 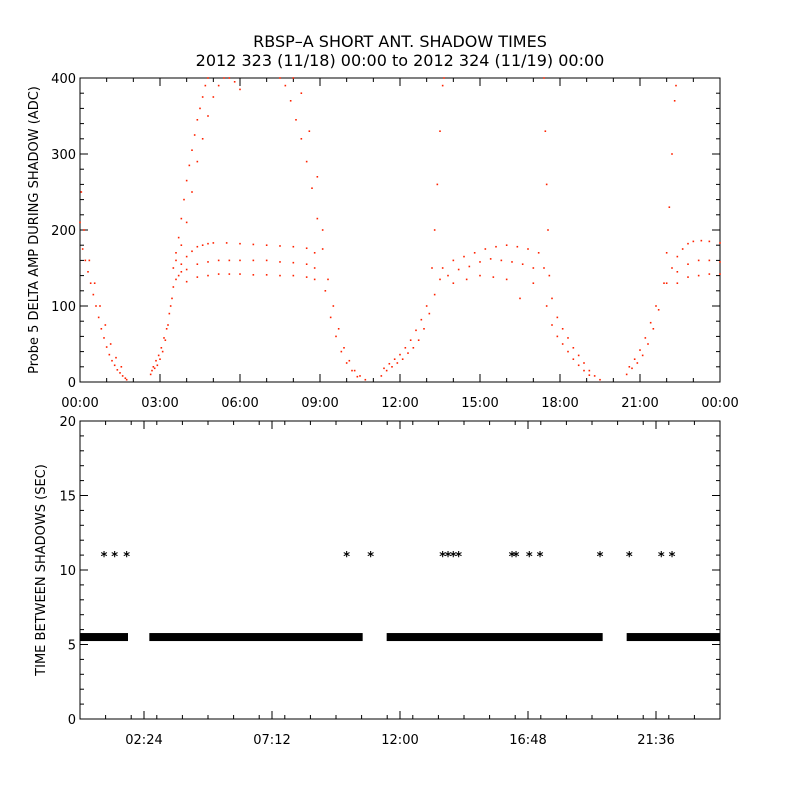 What do you see at coordinates (319, 403) in the screenshot?
I see `x-tick-label: 09:00` at bounding box center [319, 403].